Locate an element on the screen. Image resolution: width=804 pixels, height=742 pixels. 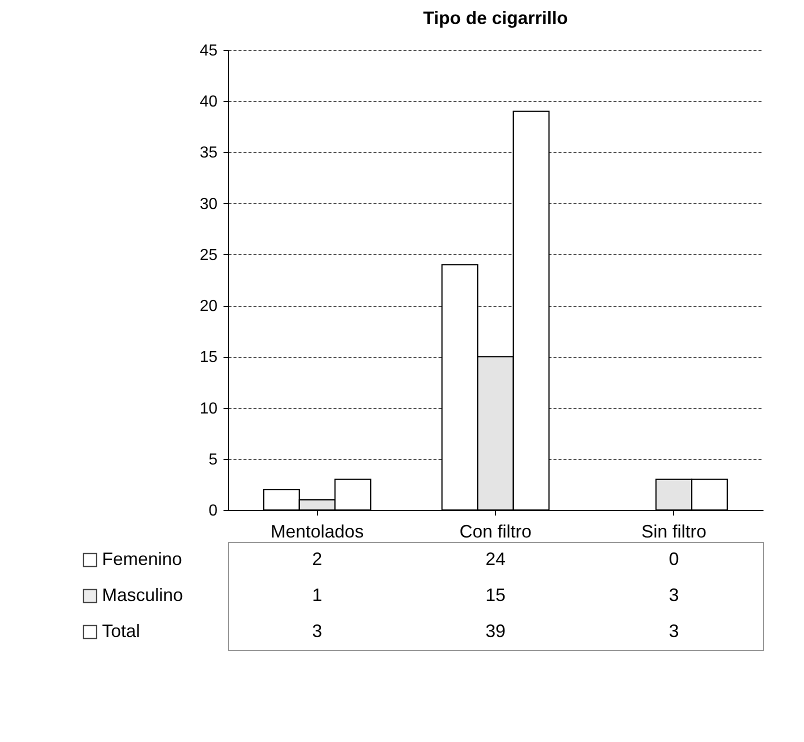
y-tick-label: 30 is located at coordinates (209, 204).